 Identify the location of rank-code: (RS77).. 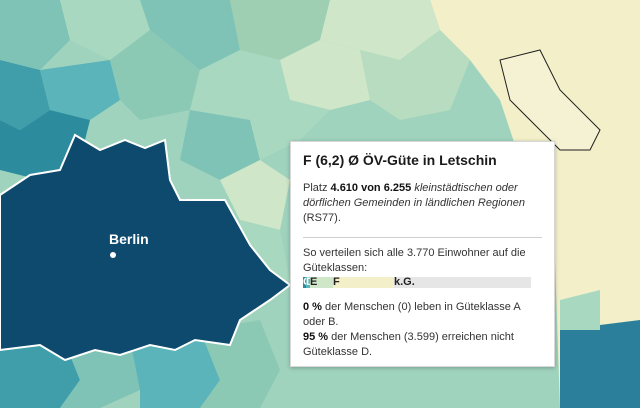
(322, 218).